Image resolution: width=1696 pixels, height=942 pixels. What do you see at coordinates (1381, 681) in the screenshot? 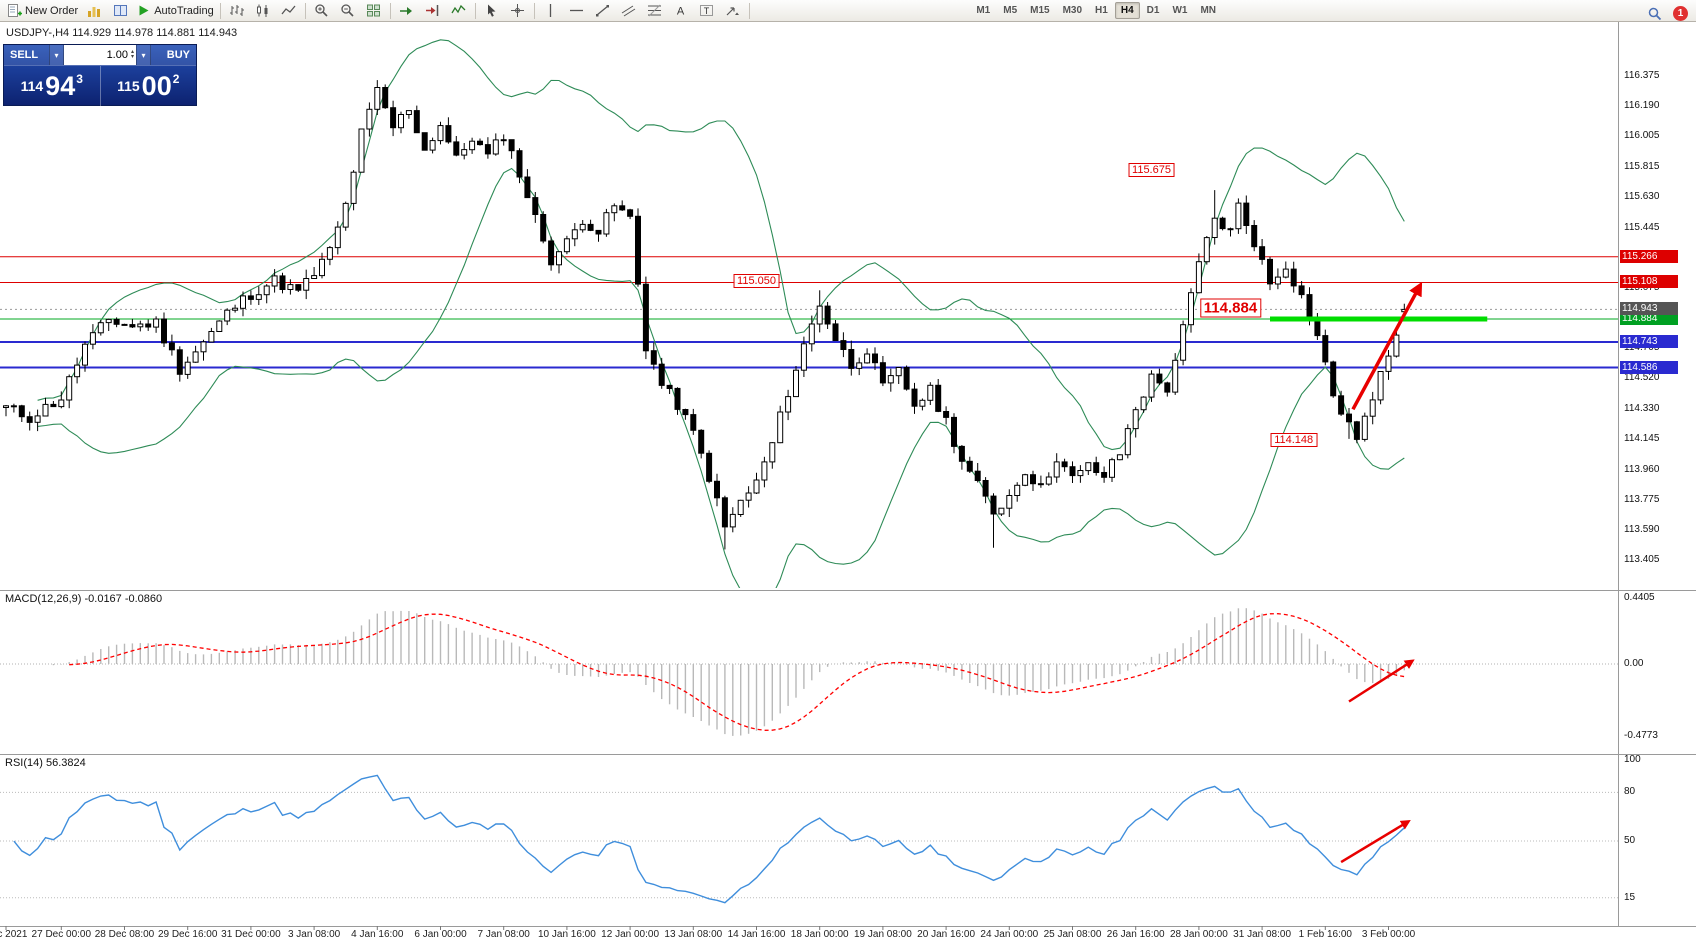
I see `macd-arrow` at bounding box center [1381, 681].